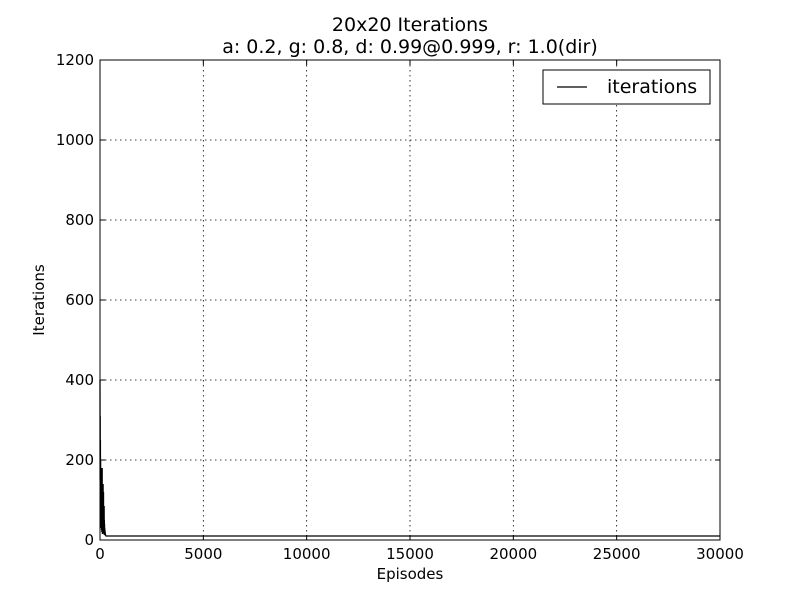 The image size is (800, 600). I want to click on y-tick-label: 0, so click(89, 540).